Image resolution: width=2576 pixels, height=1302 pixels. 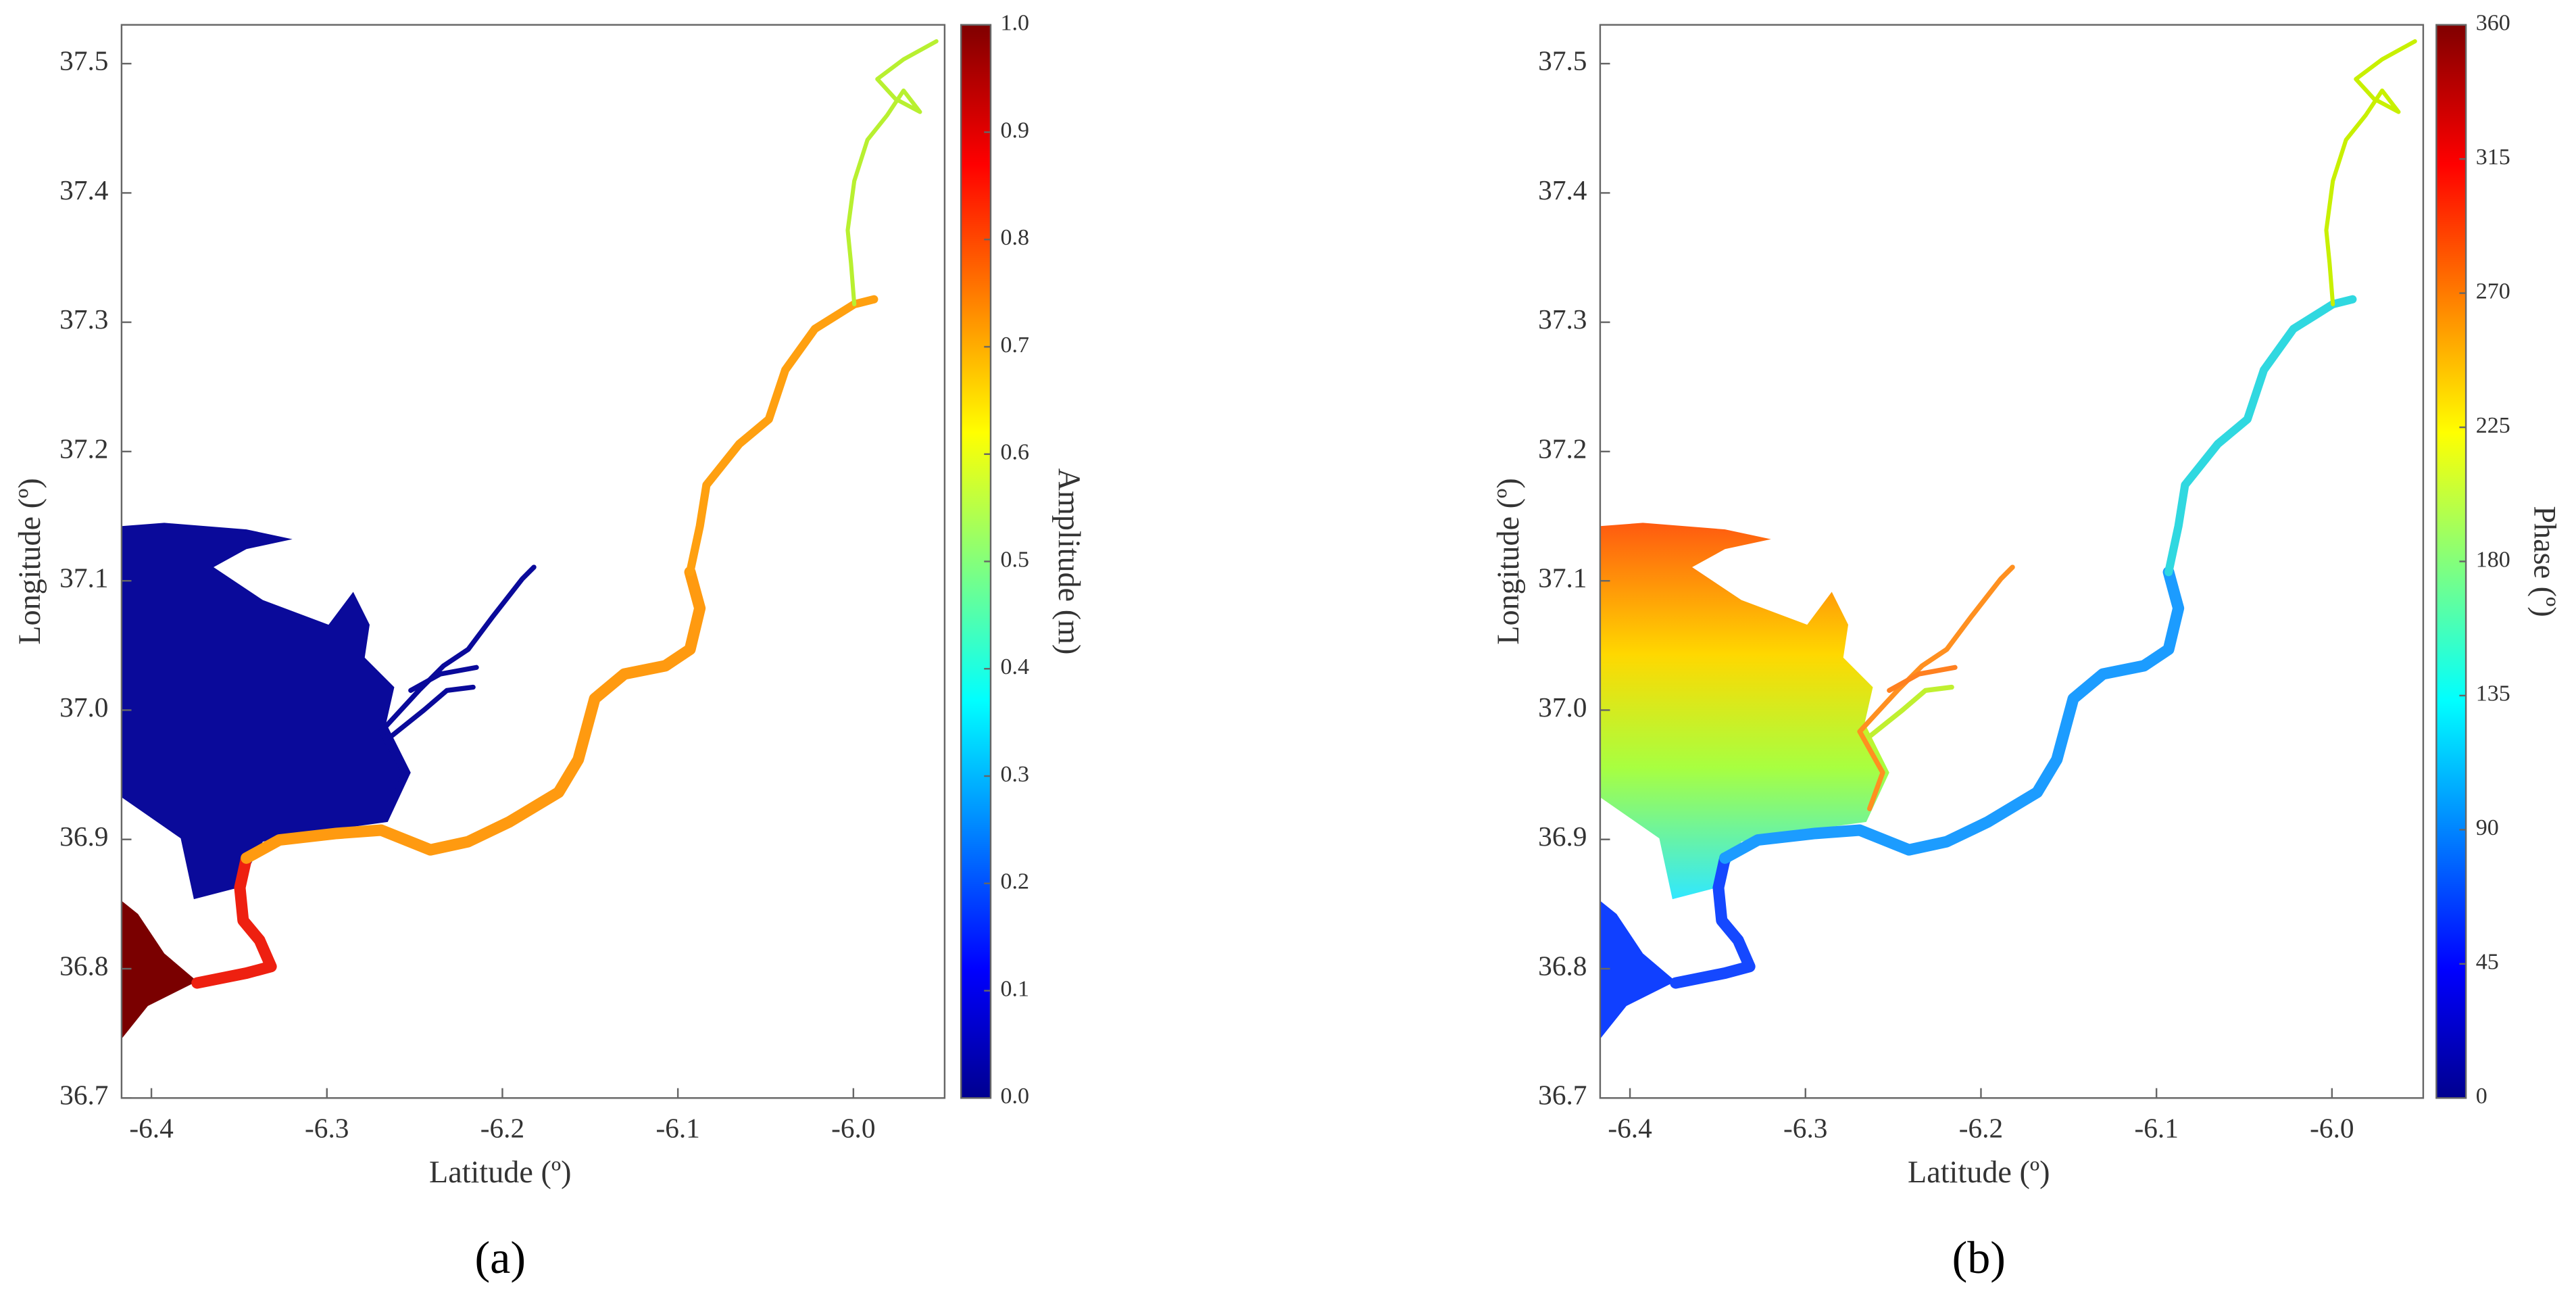 What do you see at coordinates (2493, 291) in the screenshot?
I see `colorbar-tick-label: 270` at bounding box center [2493, 291].